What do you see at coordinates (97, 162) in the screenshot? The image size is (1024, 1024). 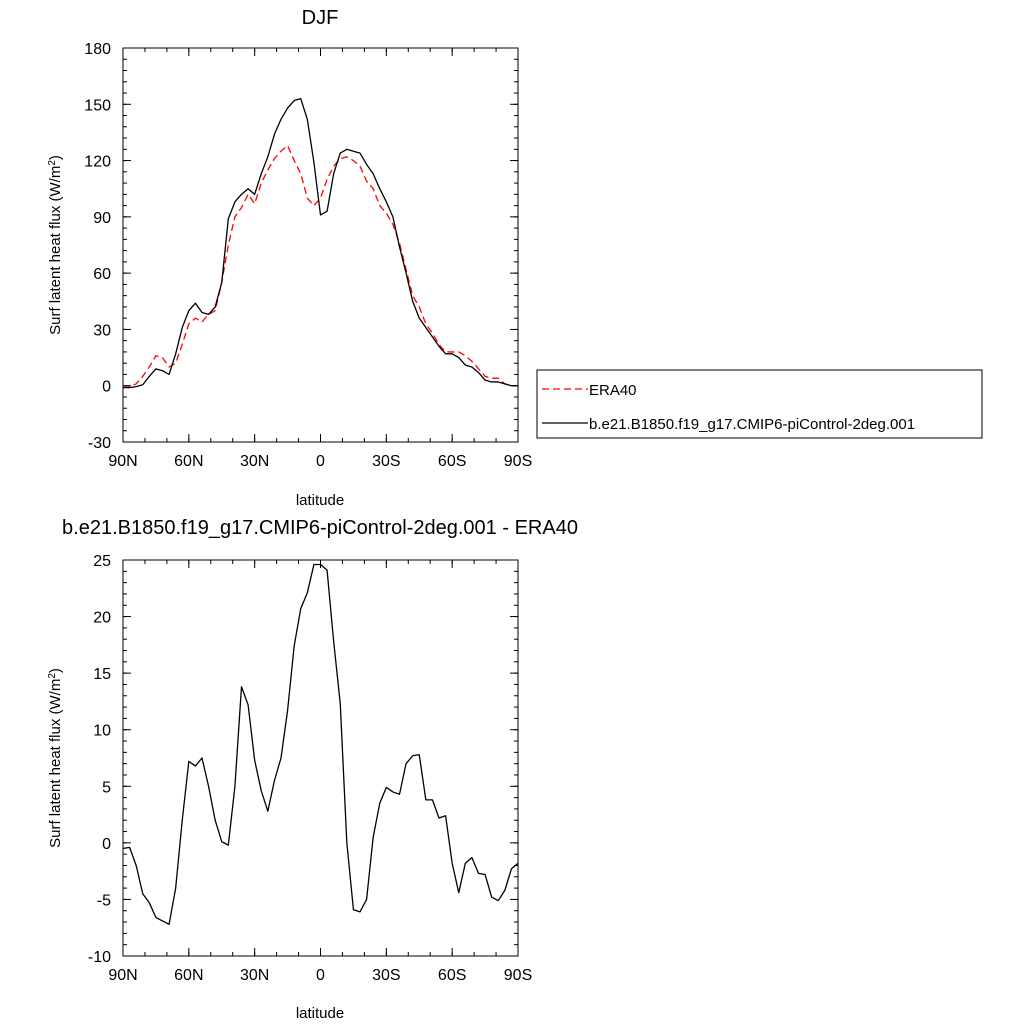 I see `top-ytick-label: 120` at bounding box center [97, 162].